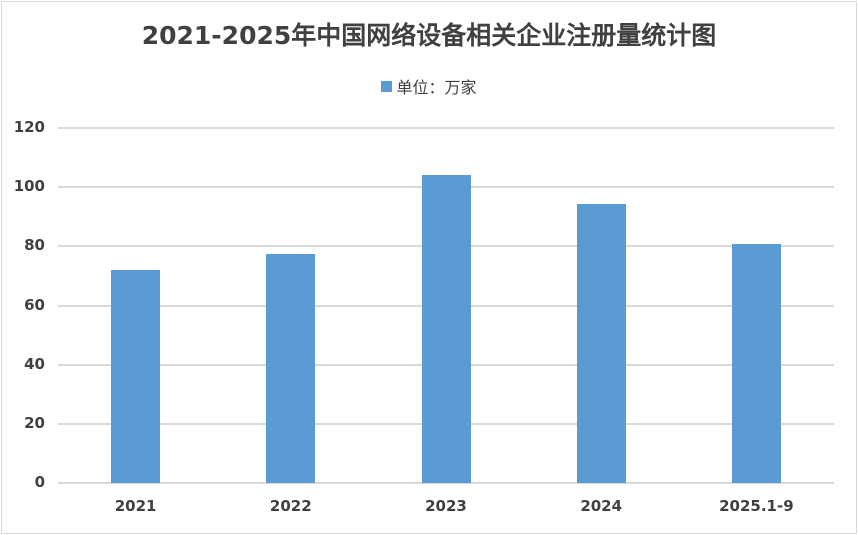 This screenshot has width=858, height=535. Describe the element at coordinates (429, 35) in the screenshot. I see `chart-title: 2021-2025年中国网络设备相关企业注册量统计图` at that location.